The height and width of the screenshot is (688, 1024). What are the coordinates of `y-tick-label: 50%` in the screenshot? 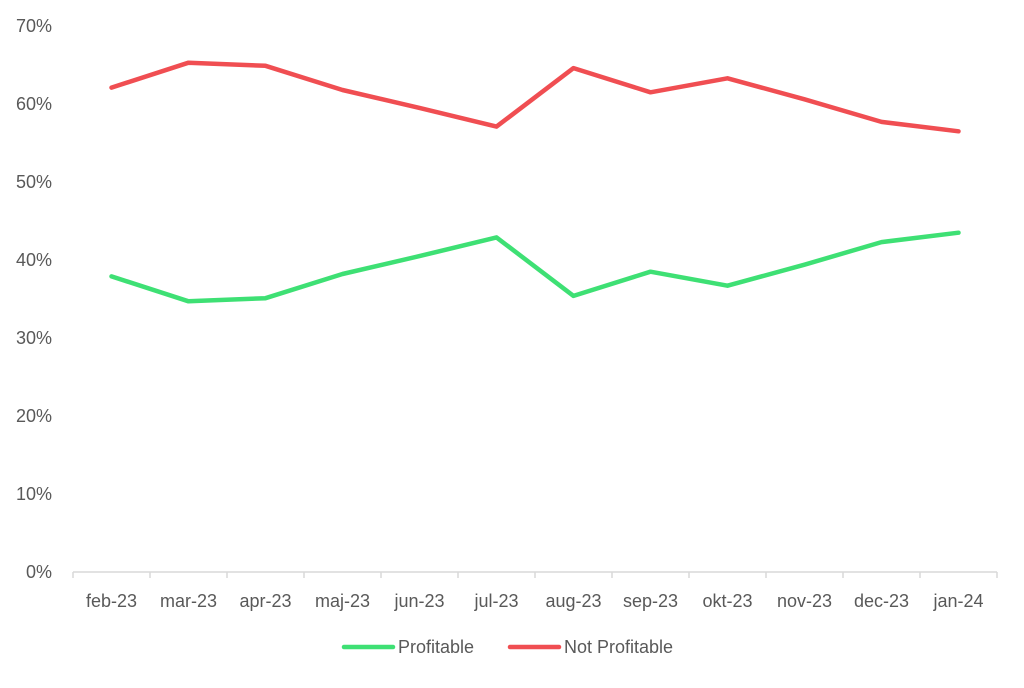 It's located at (34, 182).